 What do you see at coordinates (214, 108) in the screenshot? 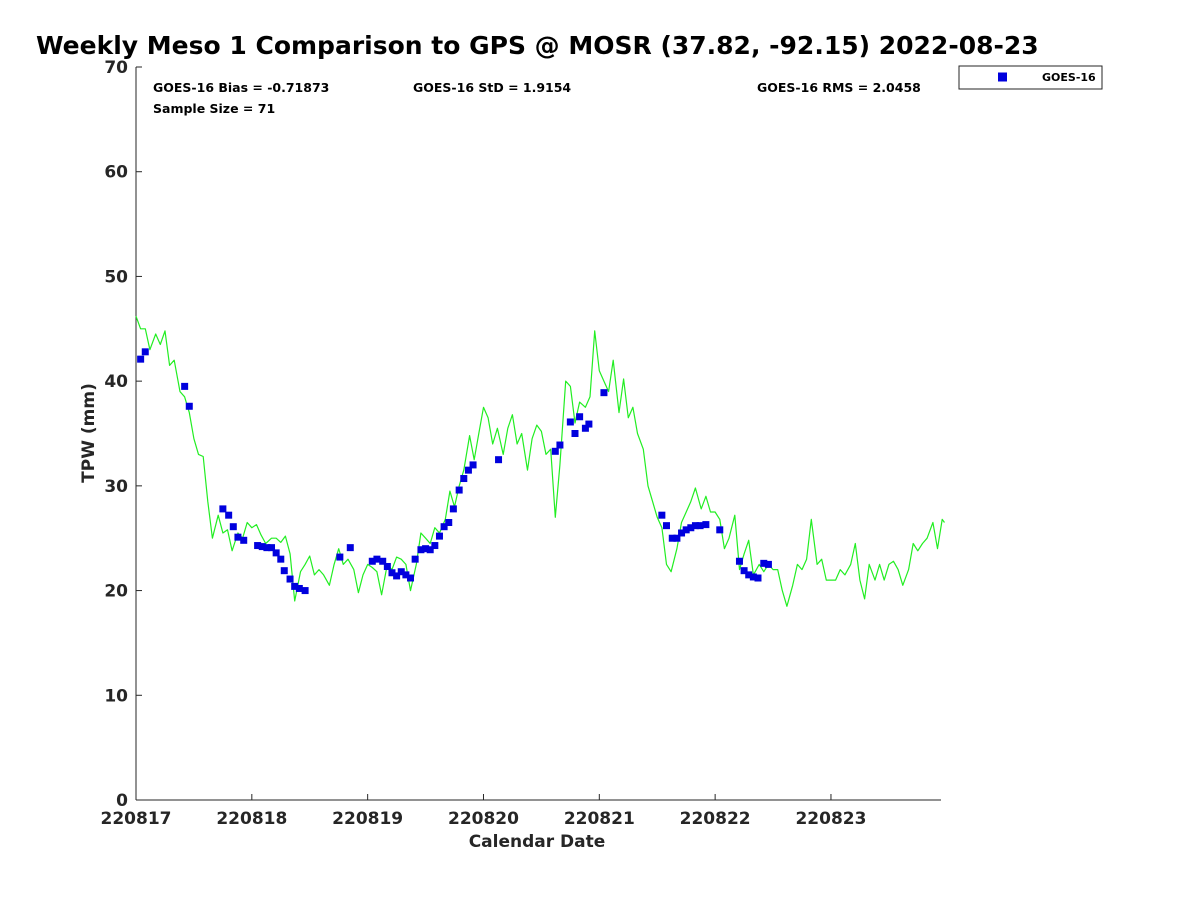
I see `sample-size-annotation: Sample Size = 71` at bounding box center [214, 108].